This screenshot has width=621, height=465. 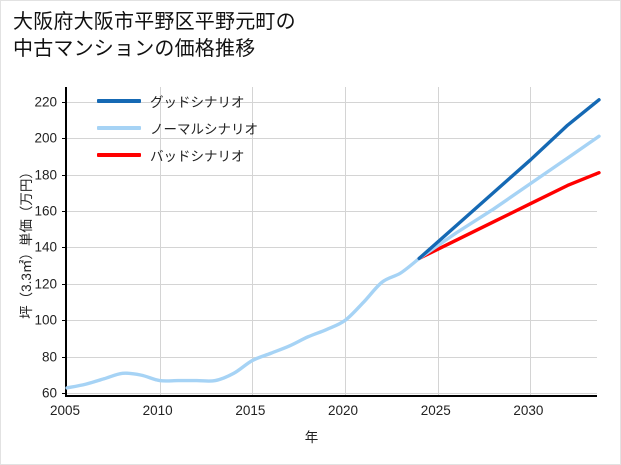 What do you see at coordinates (49, 357) in the screenshot?
I see `y-tick-label: 80` at bounding box center [49, 357].